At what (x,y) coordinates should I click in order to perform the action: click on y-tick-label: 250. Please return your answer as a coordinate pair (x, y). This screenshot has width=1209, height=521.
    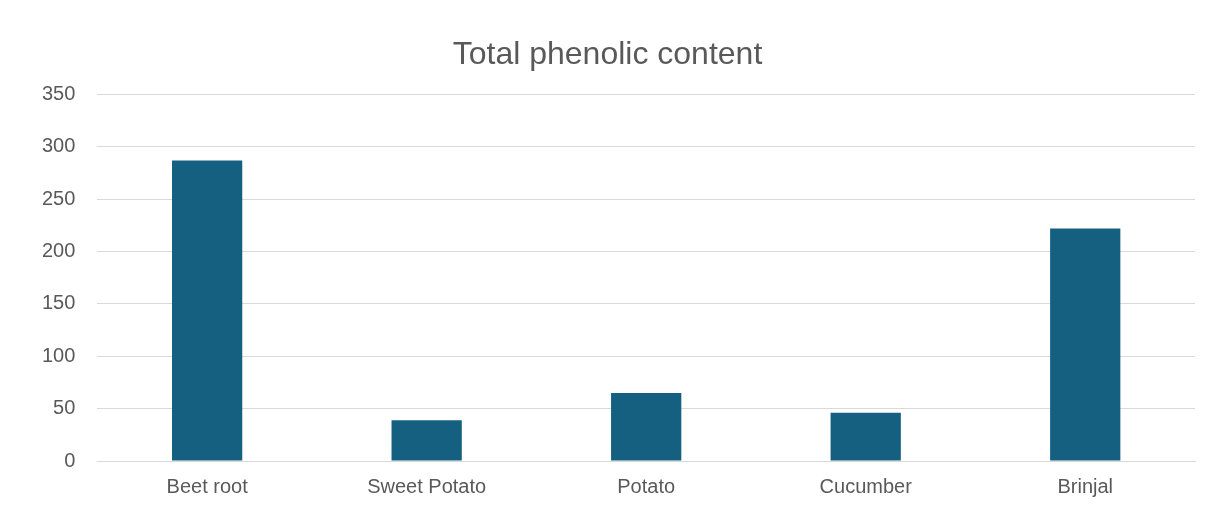
    Looking at the image, I should click on (58, 197).